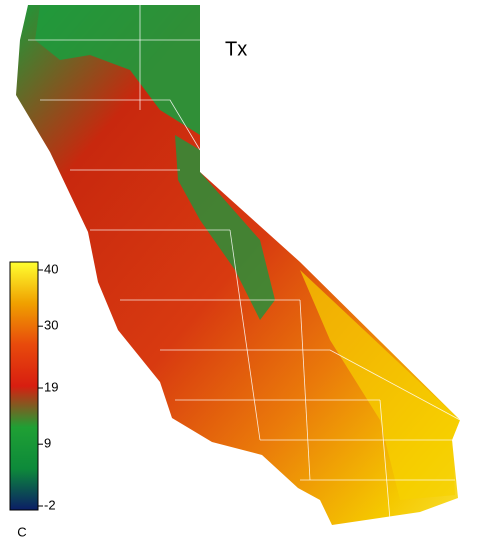 Image resolution: width=500 pixels, height=550 pixels. What do you see at coordinates (51, 325) in the screenshot?
I see `colorbar-tick-label: 30` at bounding box center [51, 325].